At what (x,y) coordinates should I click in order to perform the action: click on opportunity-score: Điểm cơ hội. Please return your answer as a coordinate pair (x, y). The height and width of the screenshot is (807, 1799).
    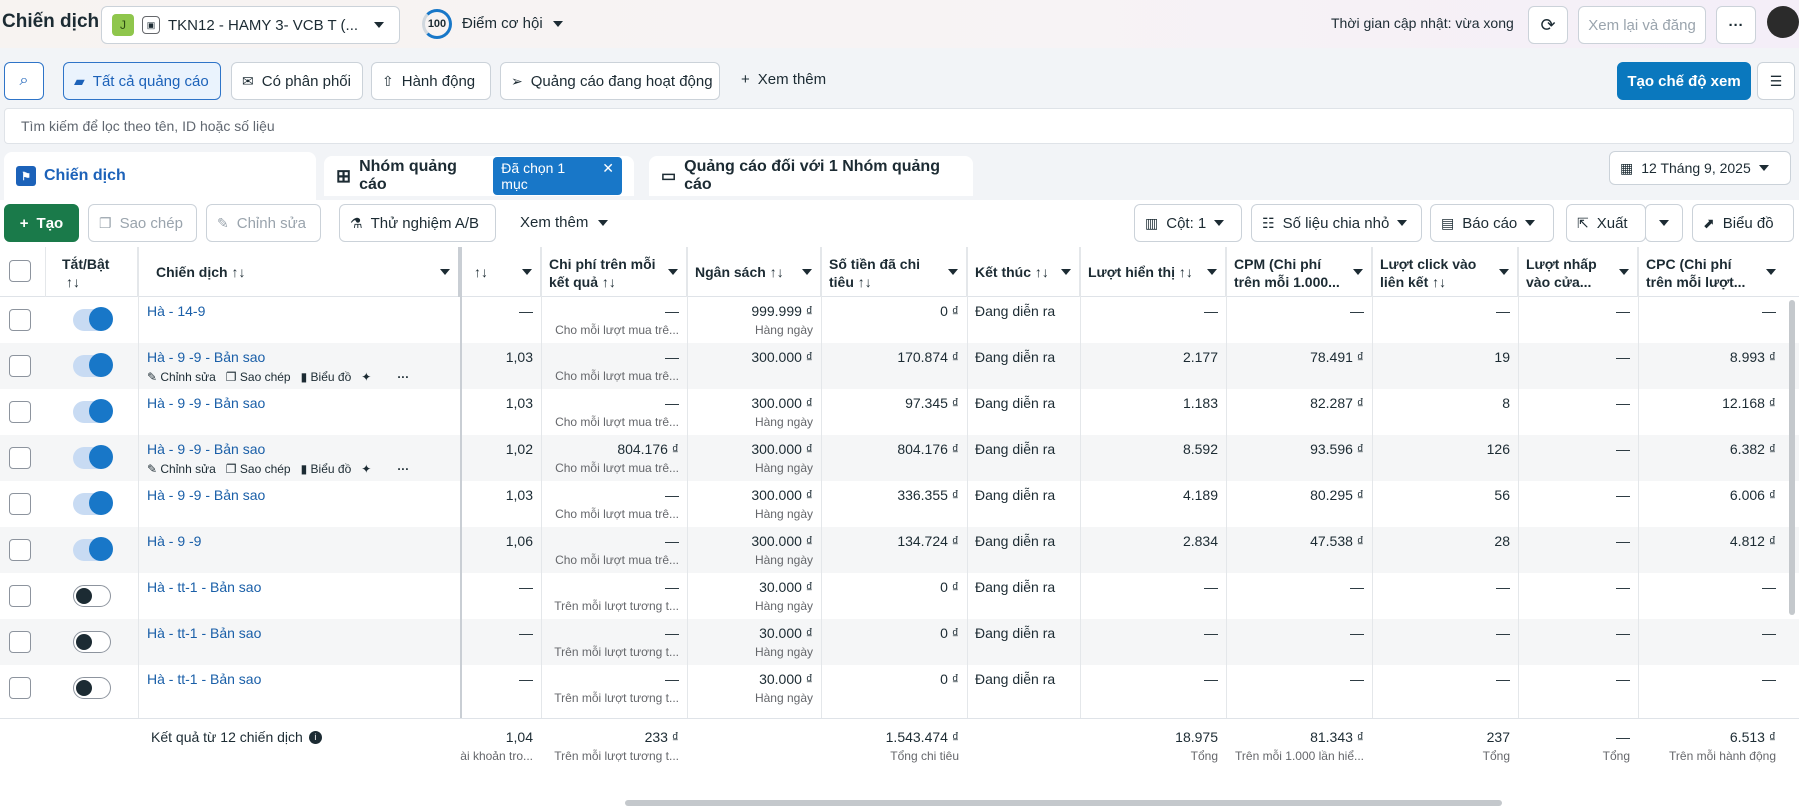
    Looking at the image, I should click on (512, 23).